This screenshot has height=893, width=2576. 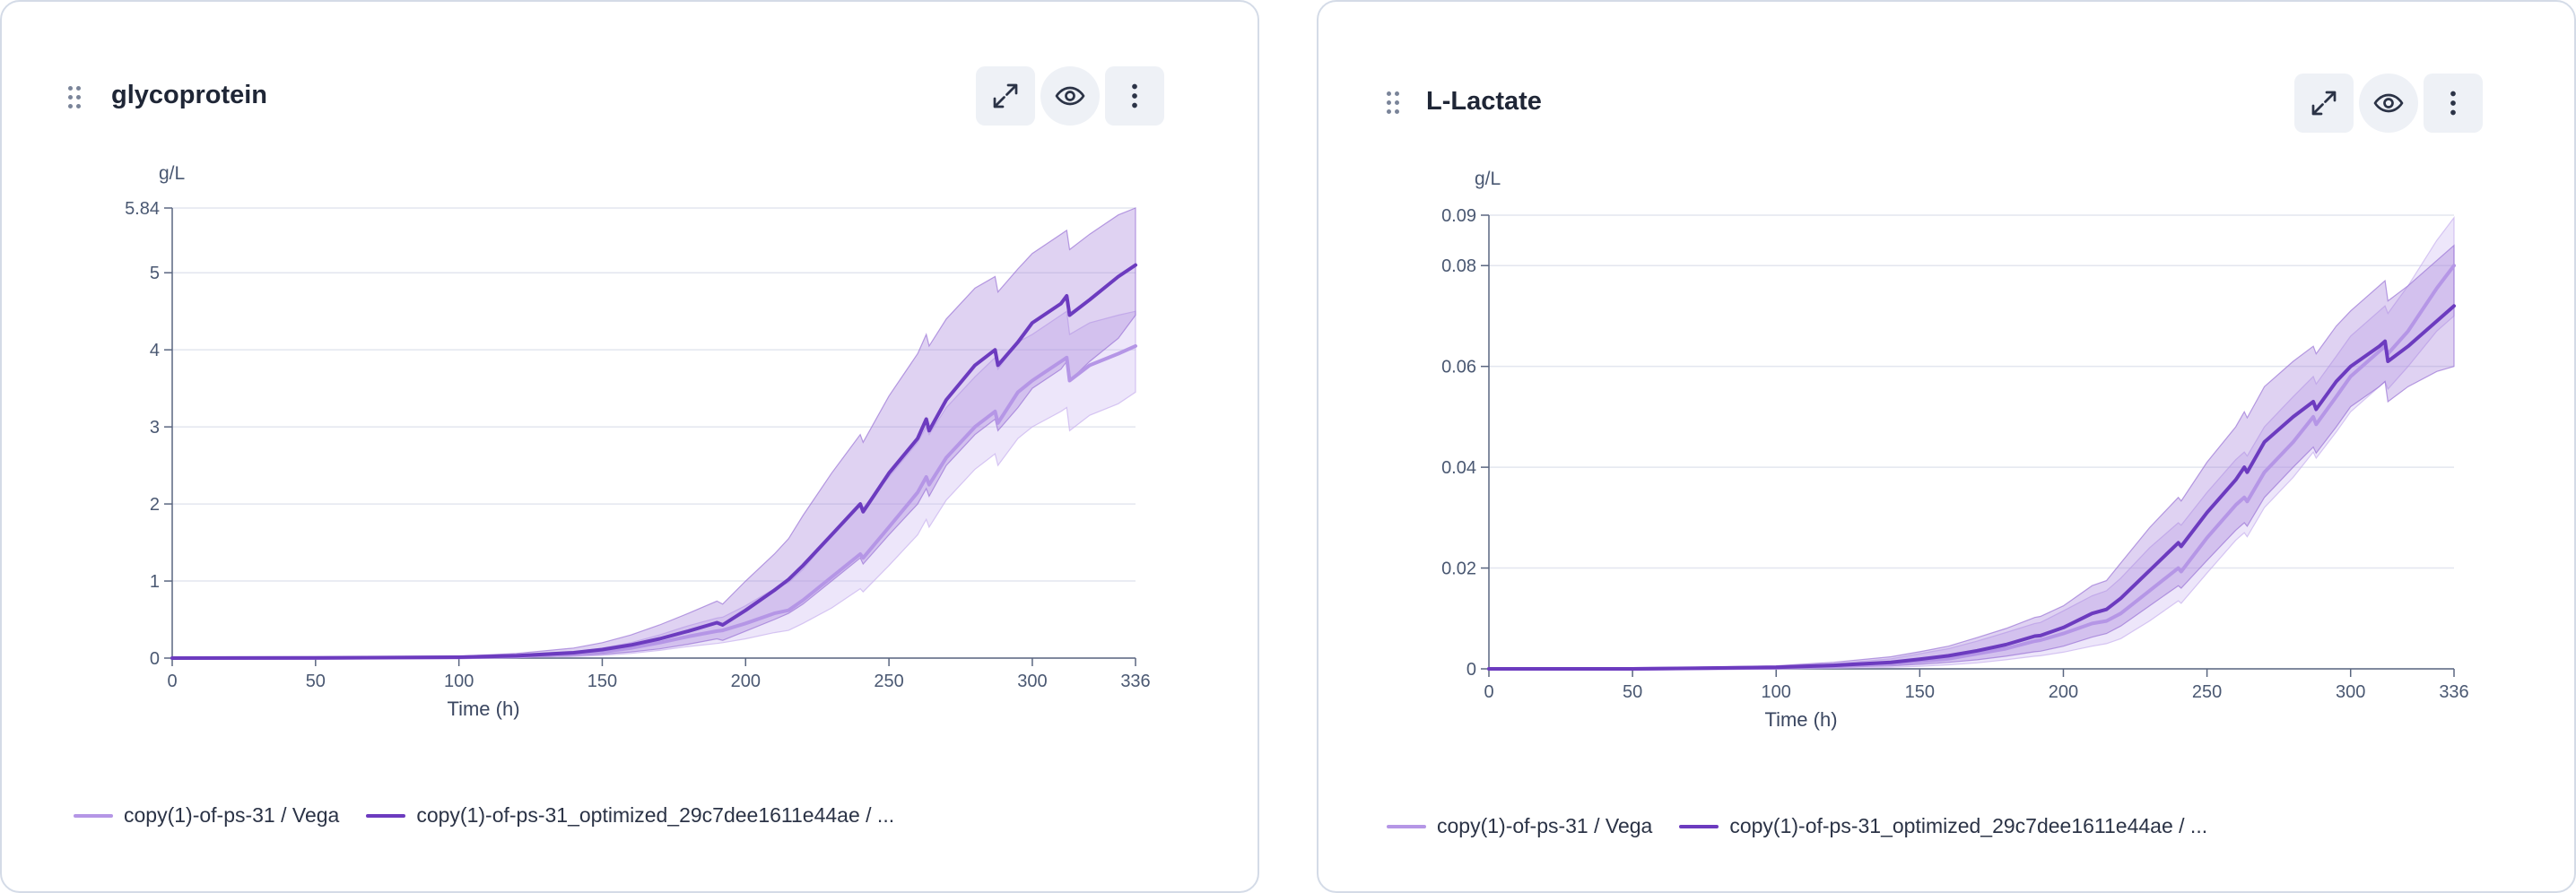 I want to click on y-tick-label: 4, so click(x=155, y=351).